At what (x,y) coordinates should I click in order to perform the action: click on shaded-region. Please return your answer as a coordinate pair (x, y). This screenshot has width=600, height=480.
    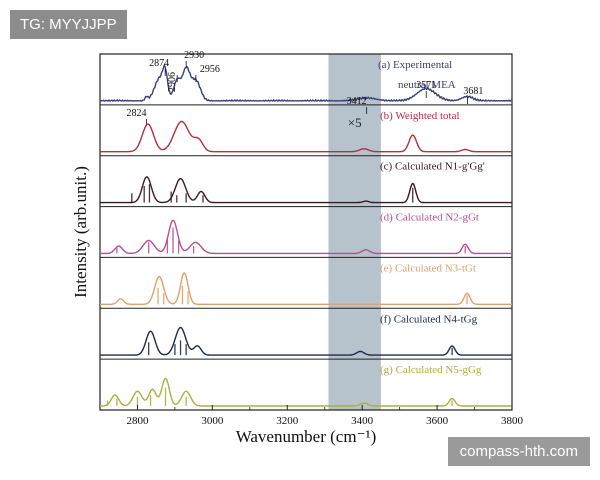
    Looking at the image, I should click on (354, 232).